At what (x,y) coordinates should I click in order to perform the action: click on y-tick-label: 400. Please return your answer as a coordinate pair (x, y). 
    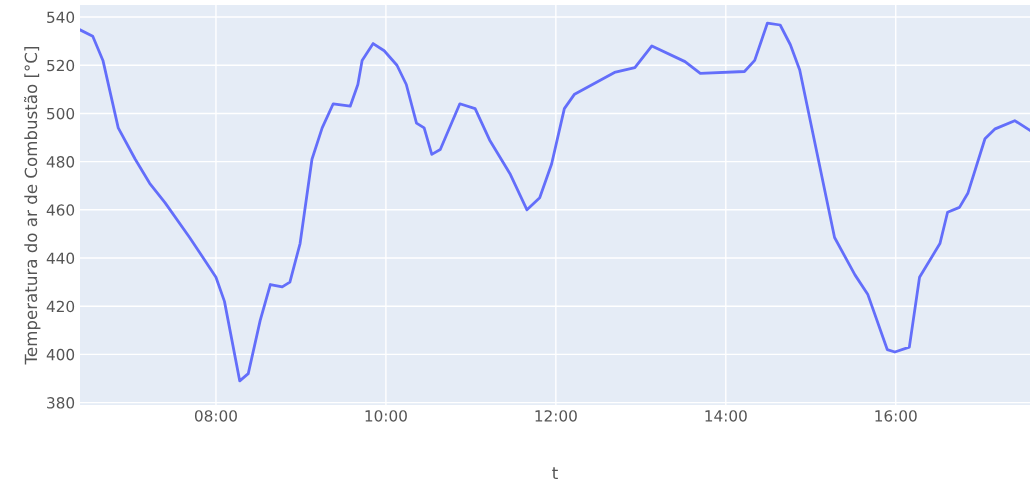
    Looking at the image, I should click on (60, 354).